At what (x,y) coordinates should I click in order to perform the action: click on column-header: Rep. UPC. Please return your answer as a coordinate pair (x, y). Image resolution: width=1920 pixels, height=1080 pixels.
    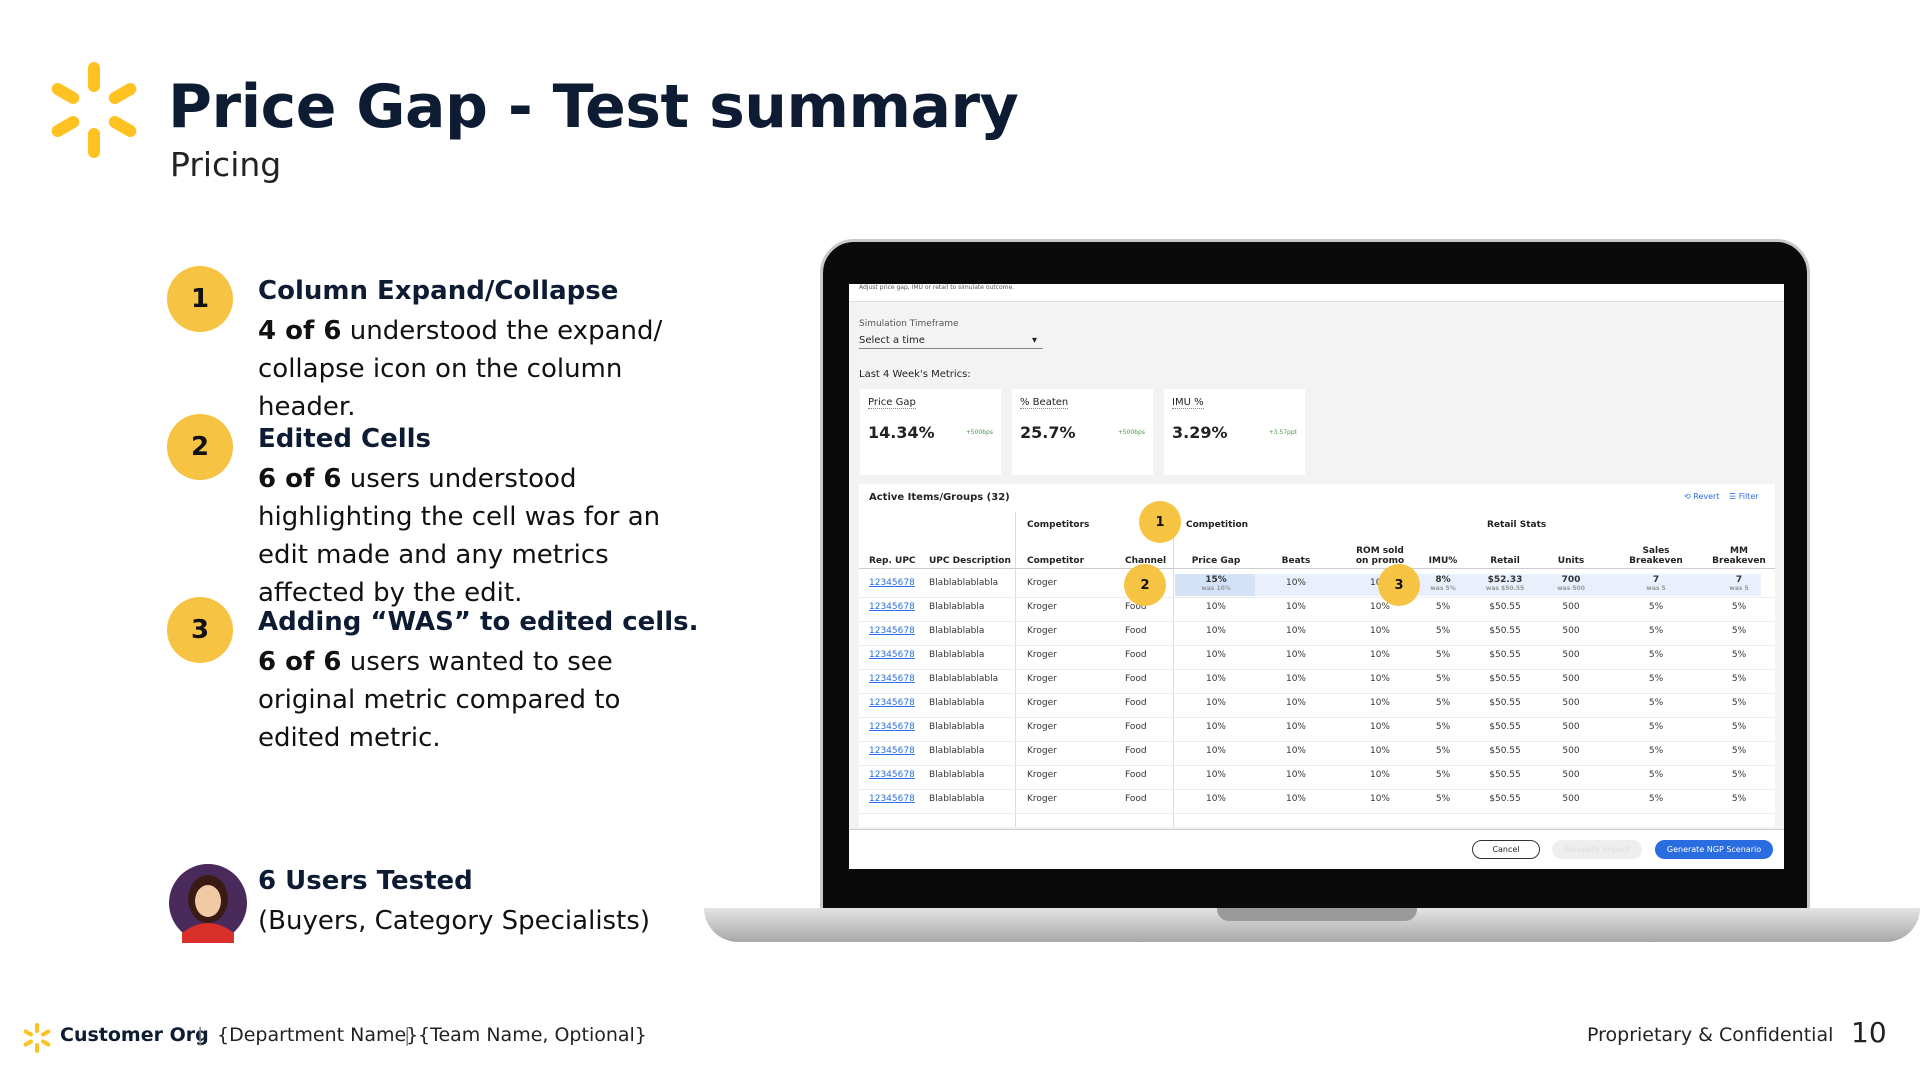
    Looking at the image, I should click on (892, 561).